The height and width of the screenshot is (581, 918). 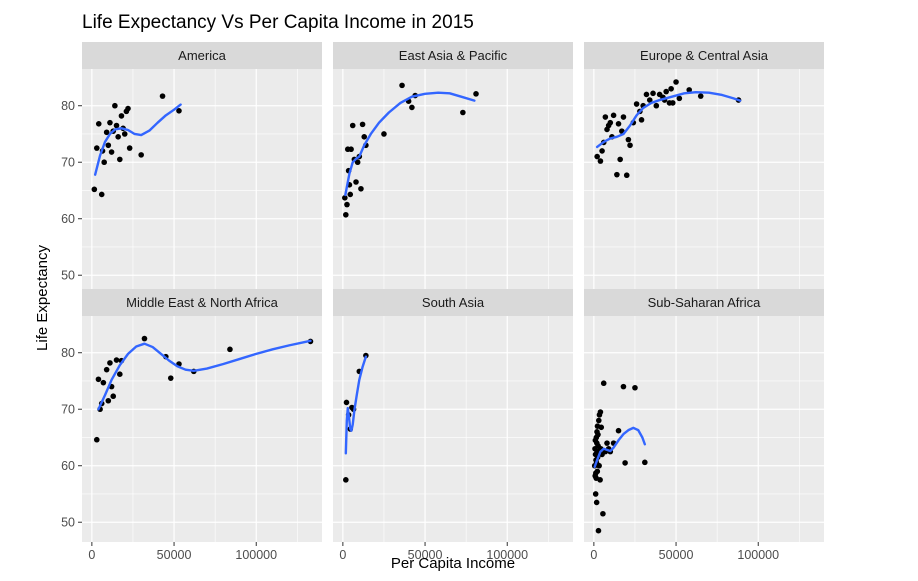 I want to click on facet-strip-label: East Asia & Pacific, so click(x=453, y=55).